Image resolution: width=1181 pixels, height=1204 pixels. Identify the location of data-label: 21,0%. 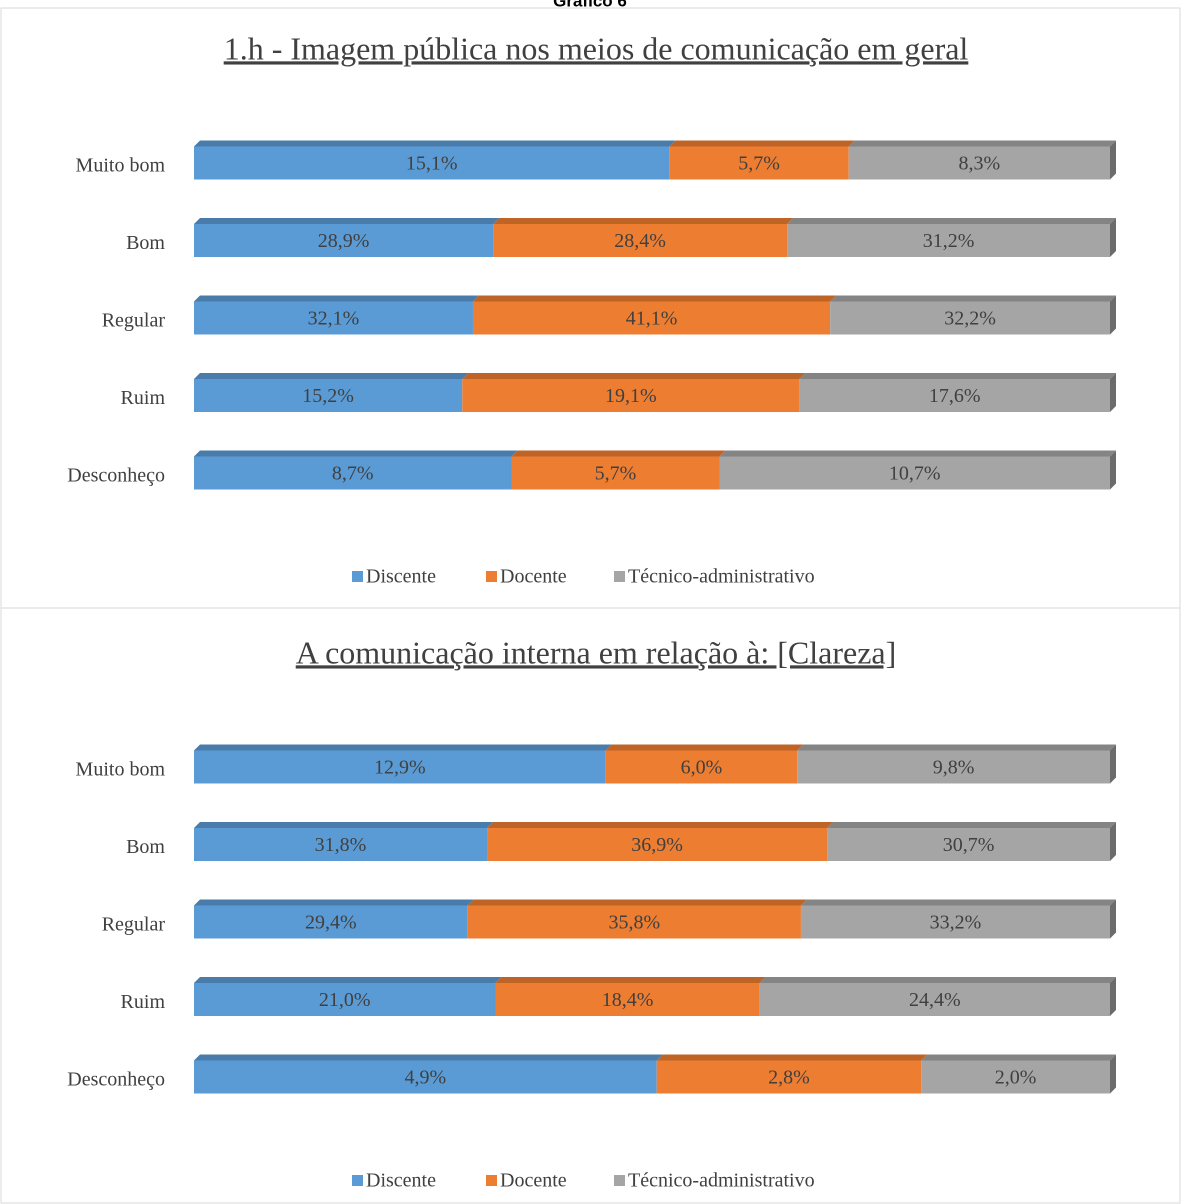
(345, 1000).